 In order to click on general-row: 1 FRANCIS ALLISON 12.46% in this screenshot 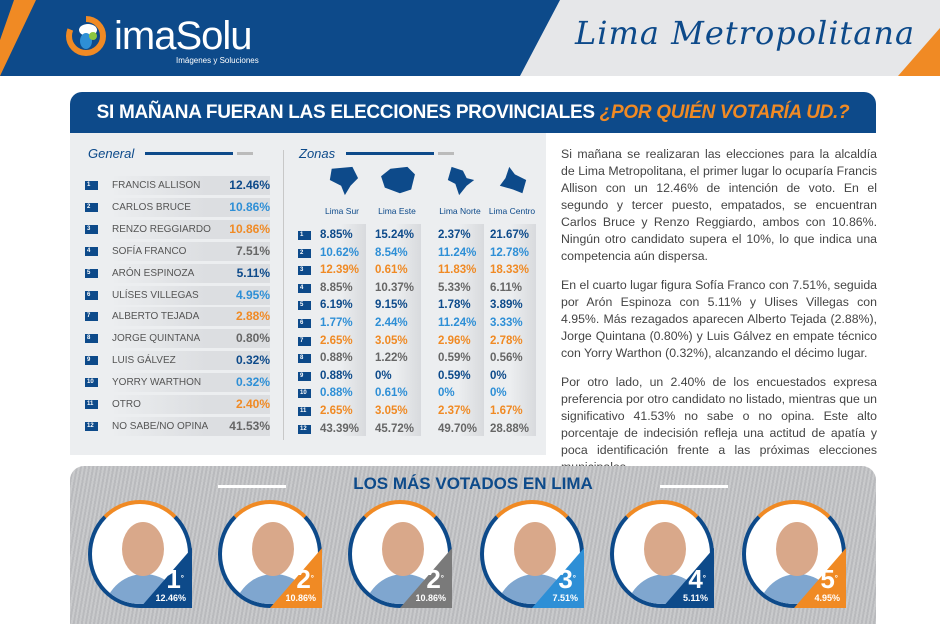, I will do `click(177, 185)`.